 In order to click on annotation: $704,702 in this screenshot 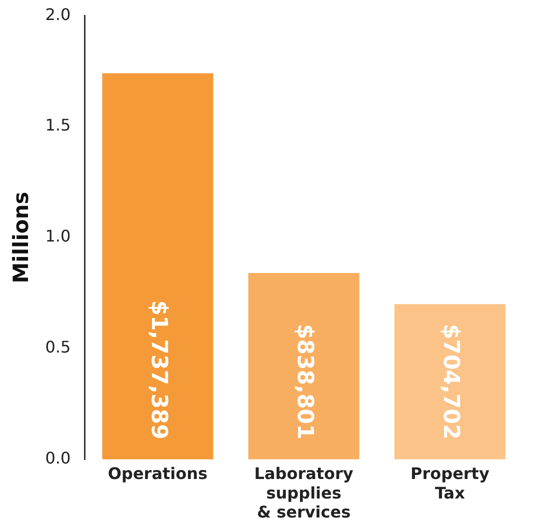, I will do `click(451, 382)`.